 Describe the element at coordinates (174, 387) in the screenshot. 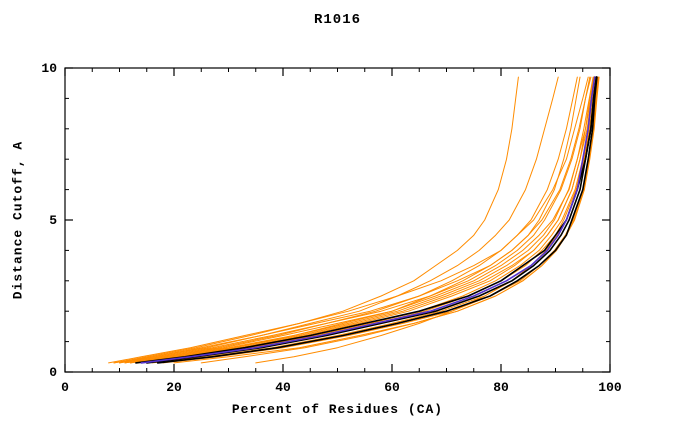

I see `x-tick-label: 20` at that location.